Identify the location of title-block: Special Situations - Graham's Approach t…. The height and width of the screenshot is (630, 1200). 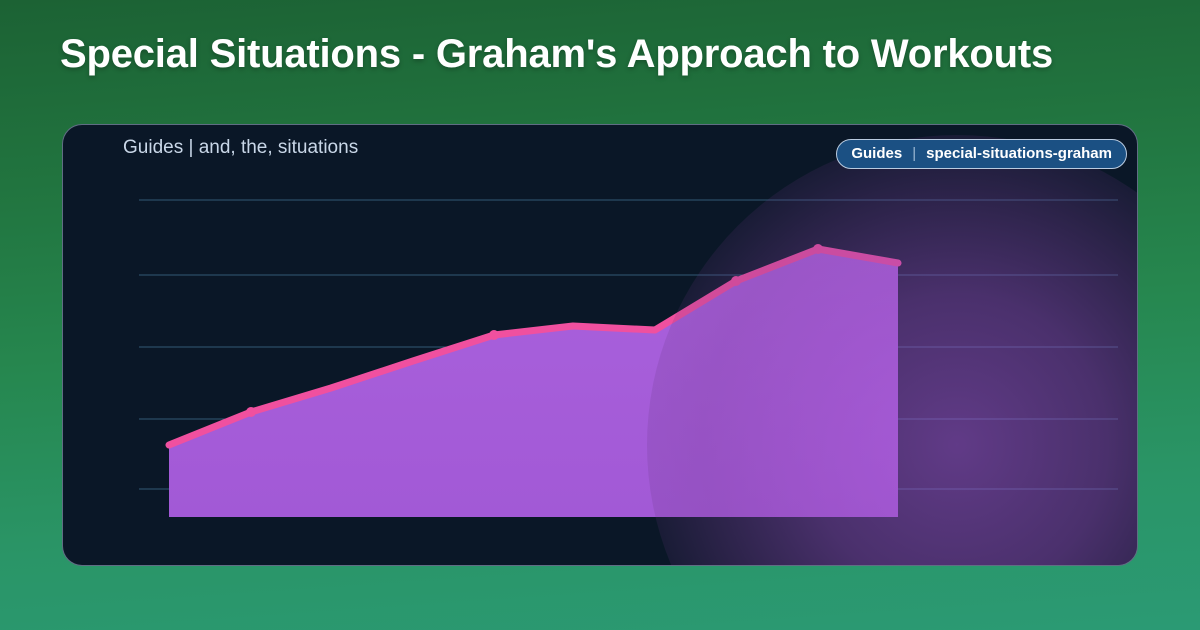
(575, 54).